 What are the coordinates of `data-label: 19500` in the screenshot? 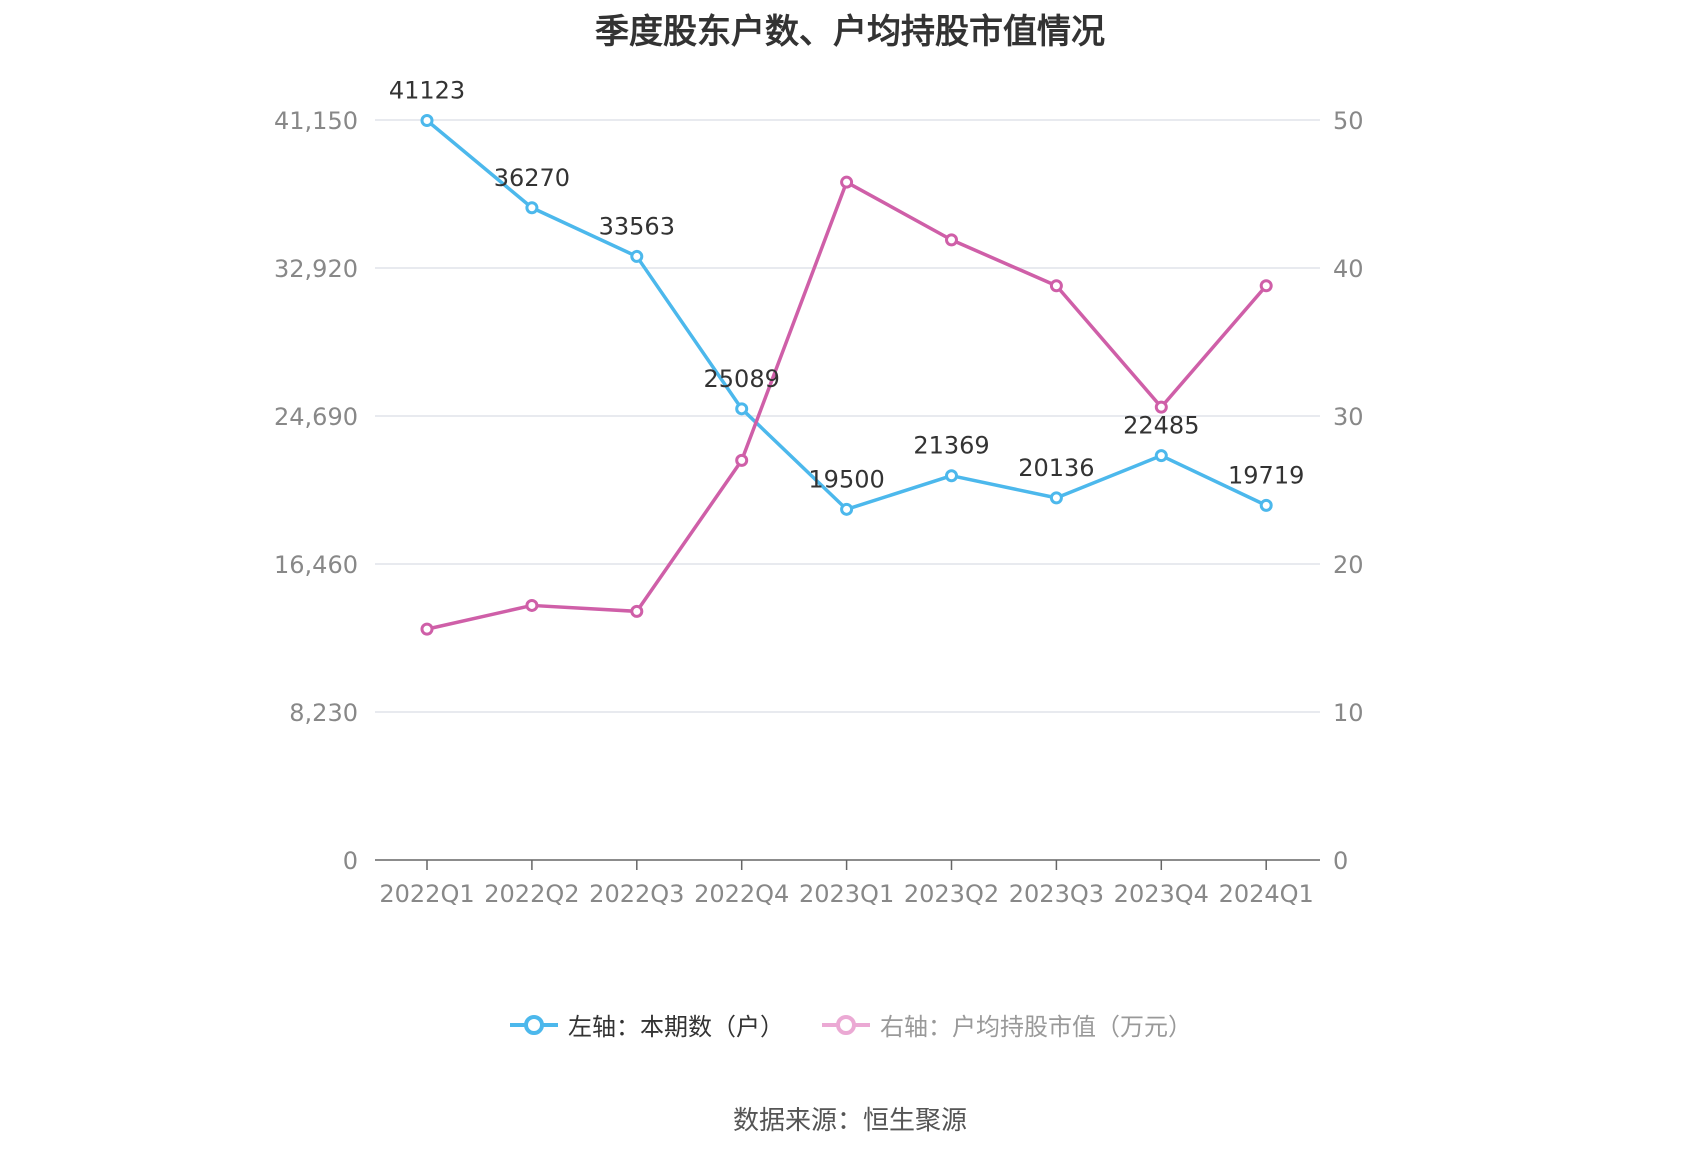 It's located at (846, 479).